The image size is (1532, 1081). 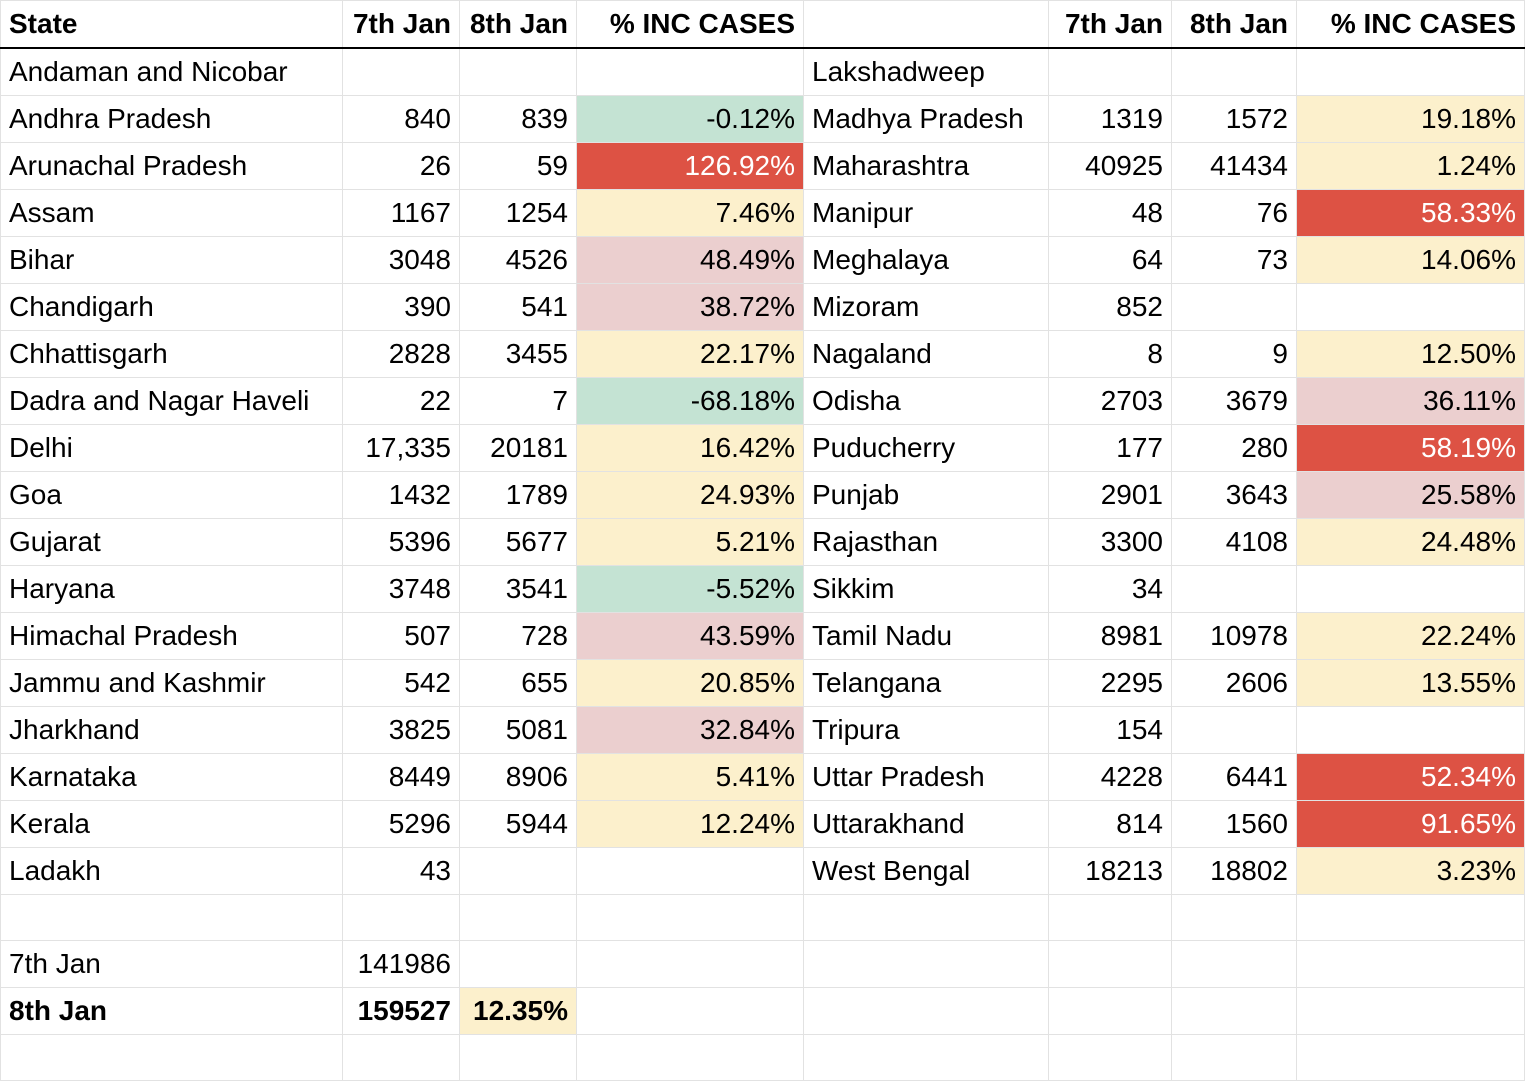 I want to click on jan7-cell: 8, so click(x=1110, y=354).